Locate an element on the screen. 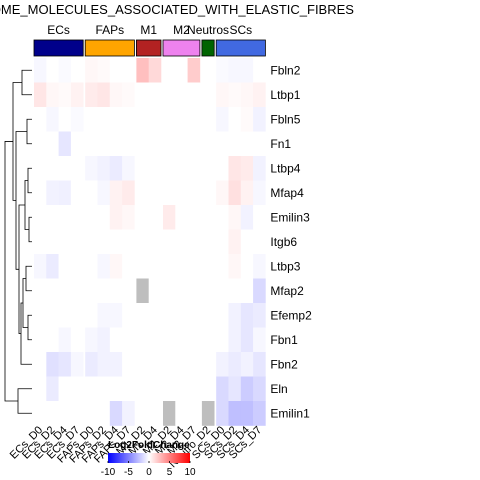 The width and height of the screenshot is (480, 480). row-label: Emilin1 is located at coordinates (290, 413).